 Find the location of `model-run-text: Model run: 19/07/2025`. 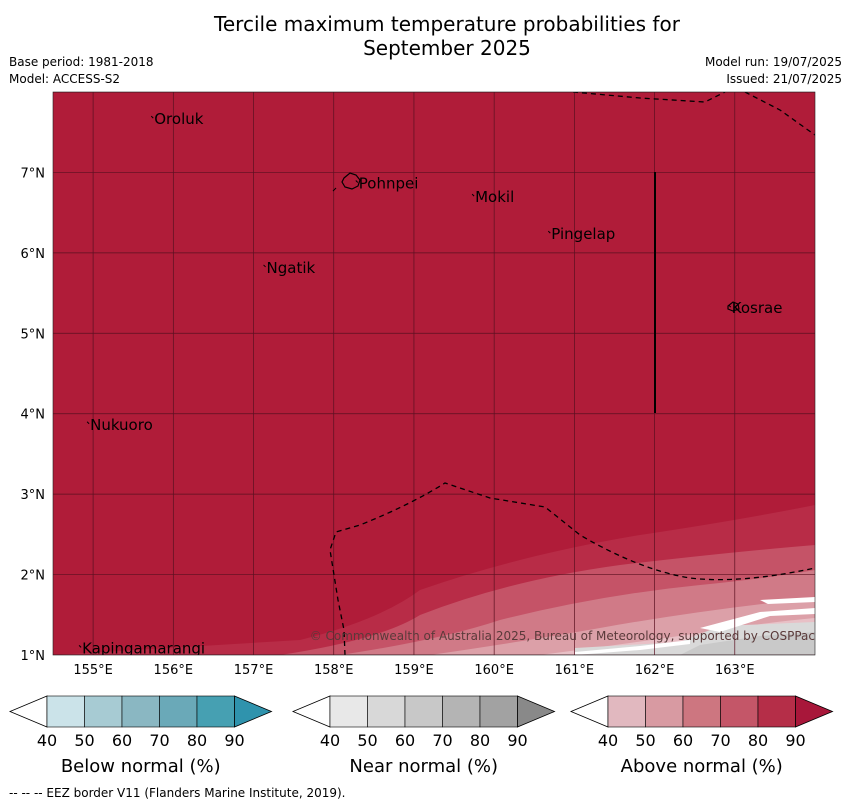

model-run-text: Model run: 19/07/2025 is located at coordinates (773, 62).